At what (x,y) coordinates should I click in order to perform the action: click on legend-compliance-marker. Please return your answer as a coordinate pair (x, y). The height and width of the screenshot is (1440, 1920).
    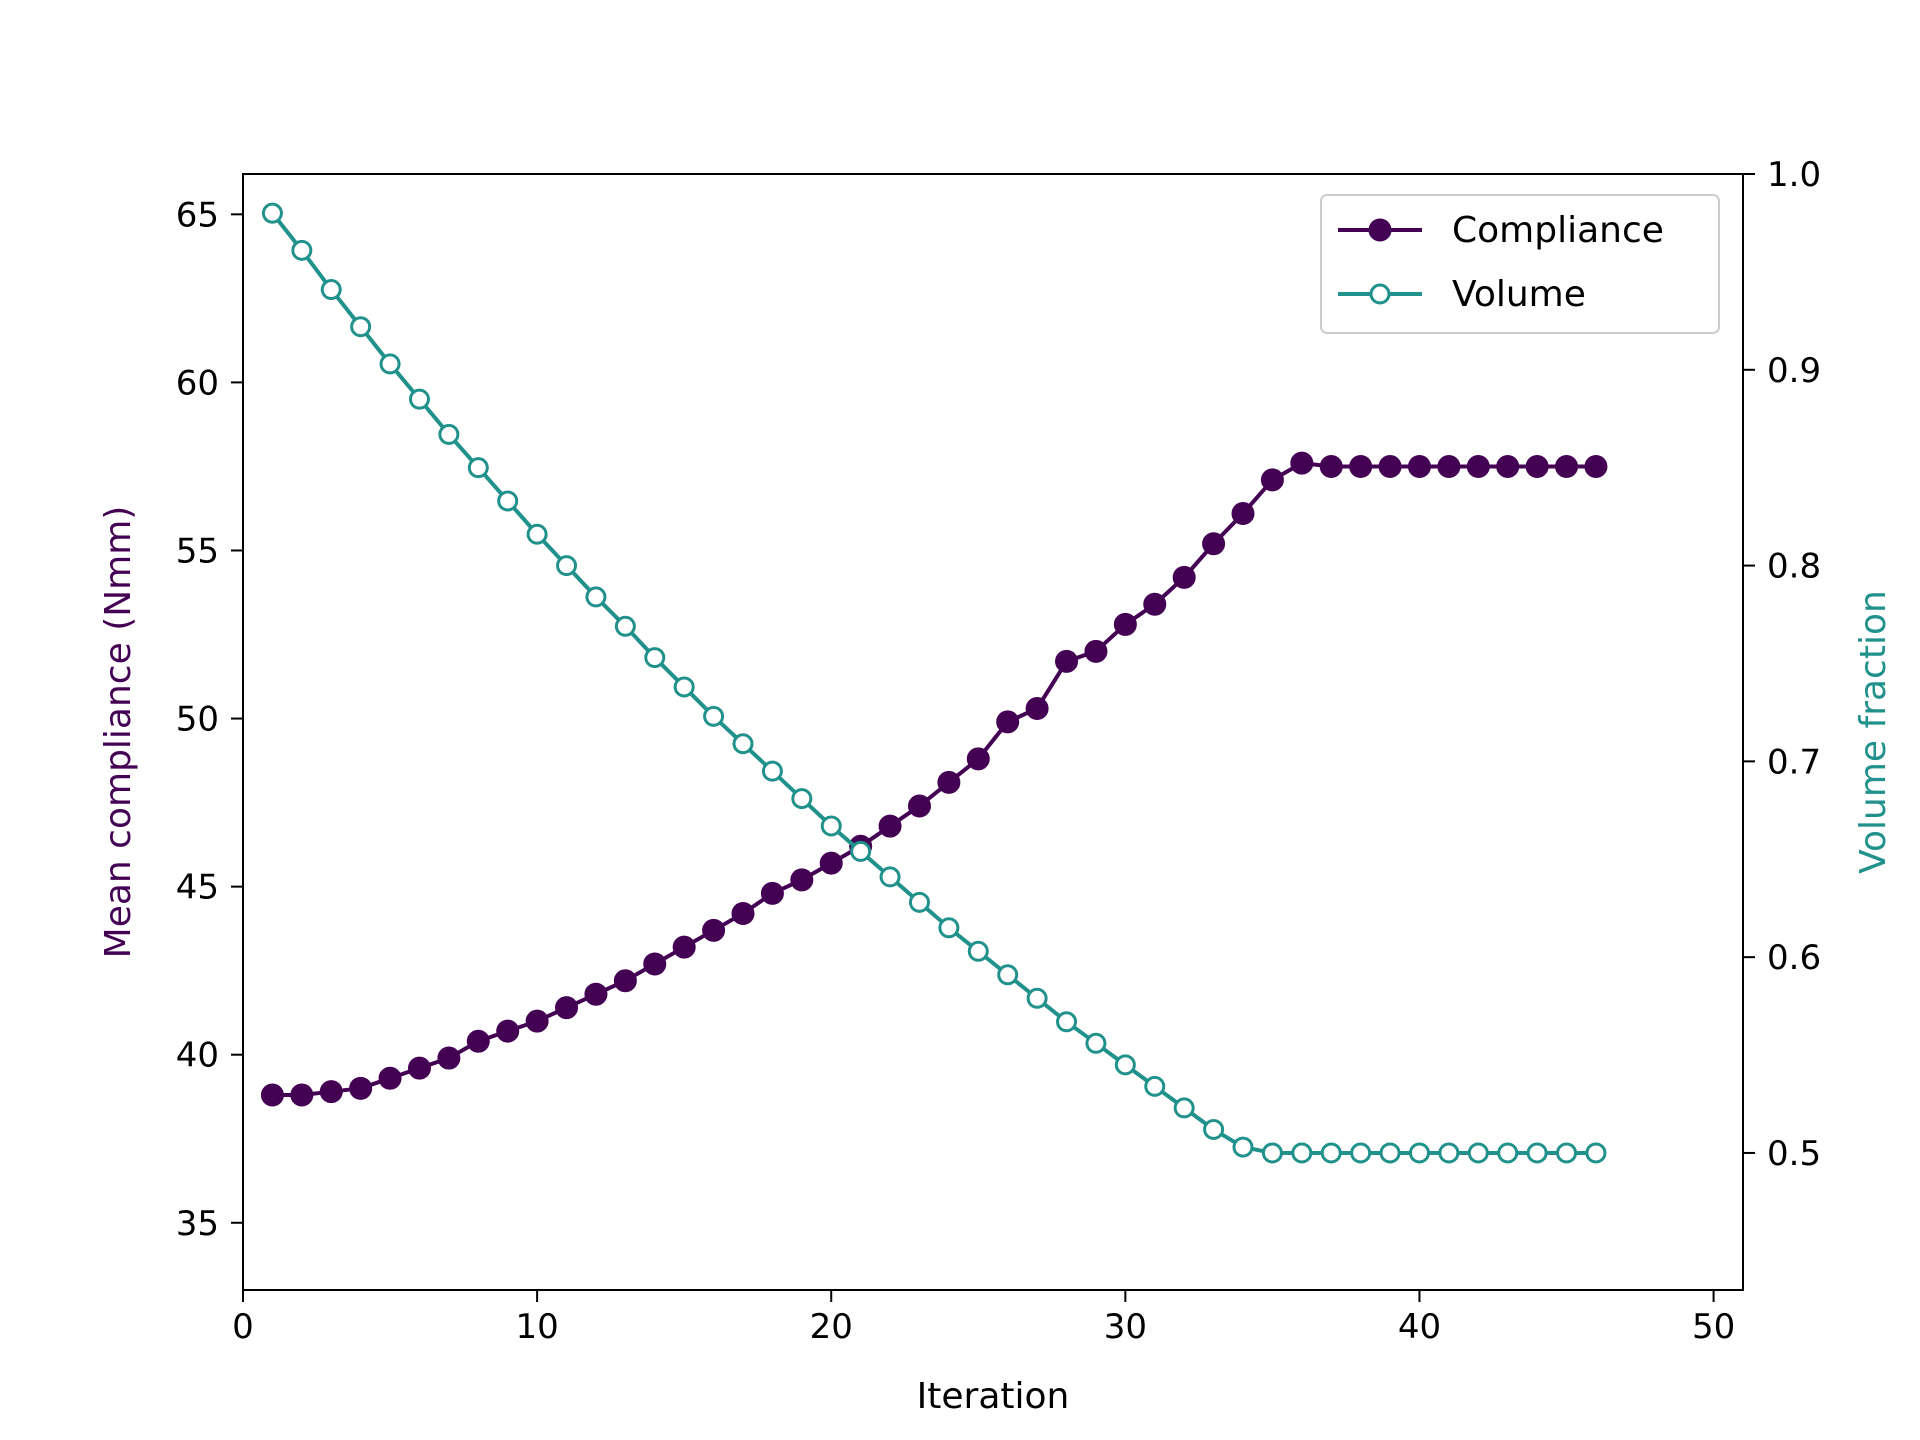
    Looking at the image, I should click on (1380, 230).